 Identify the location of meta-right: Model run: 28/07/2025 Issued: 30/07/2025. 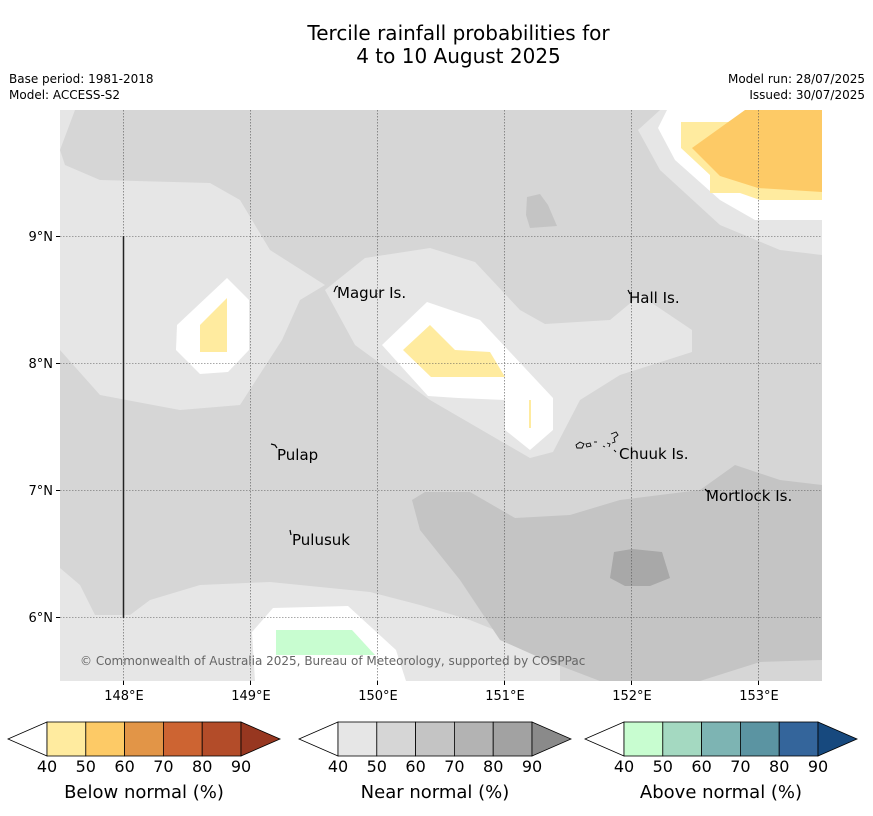
(796, 87).